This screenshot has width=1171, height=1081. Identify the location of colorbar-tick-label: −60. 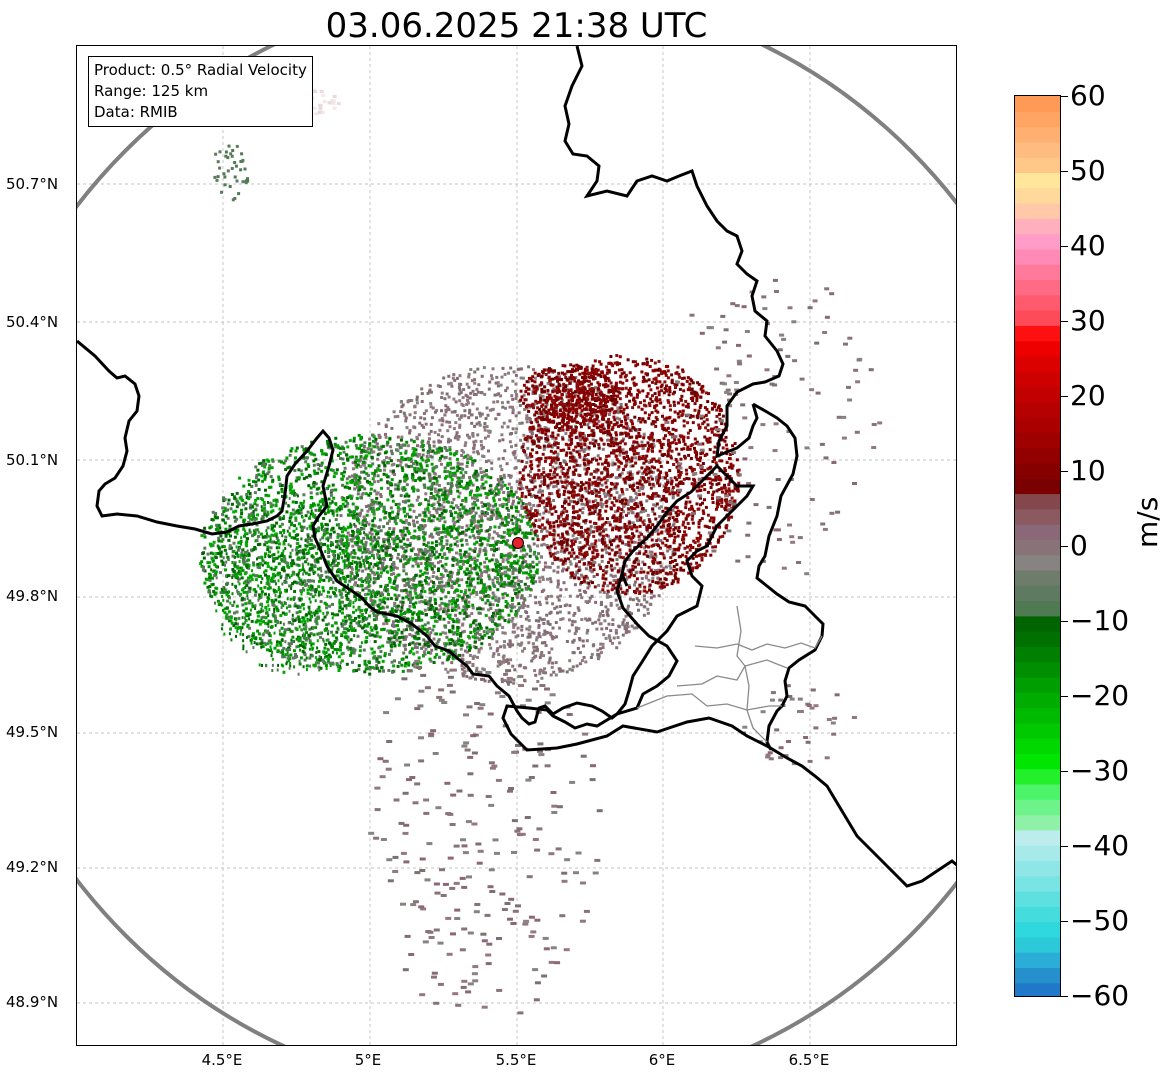
(1100, 995).